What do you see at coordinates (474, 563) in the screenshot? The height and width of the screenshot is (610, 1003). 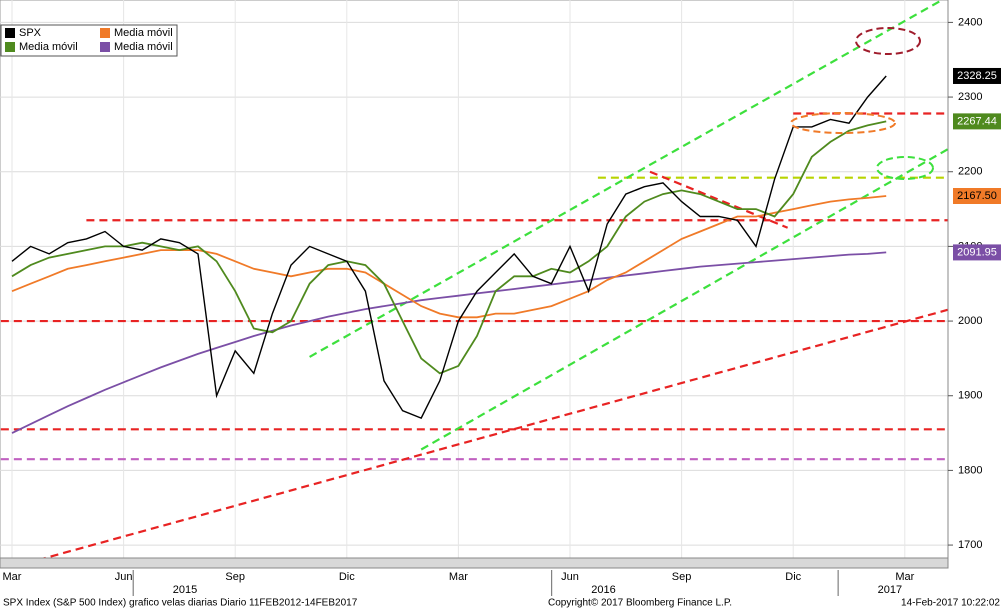 I see `x-axis-band` at bounding box center [474, 563].